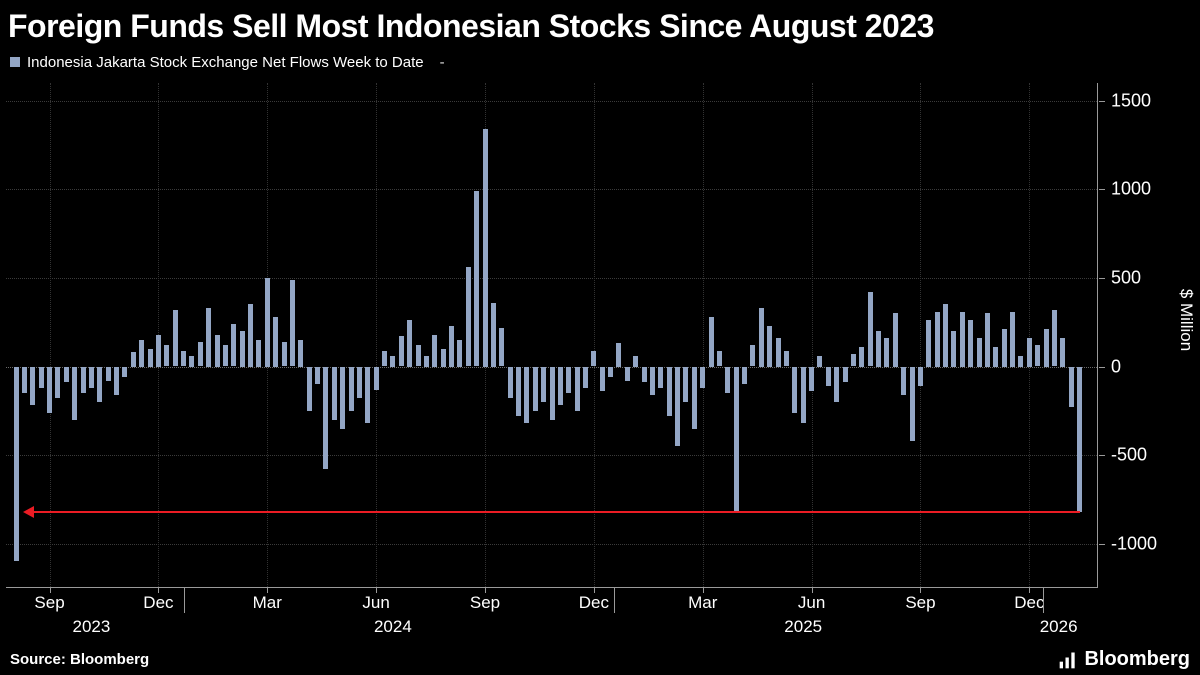  I want to click on year-label: 2023, so click(91, 626).